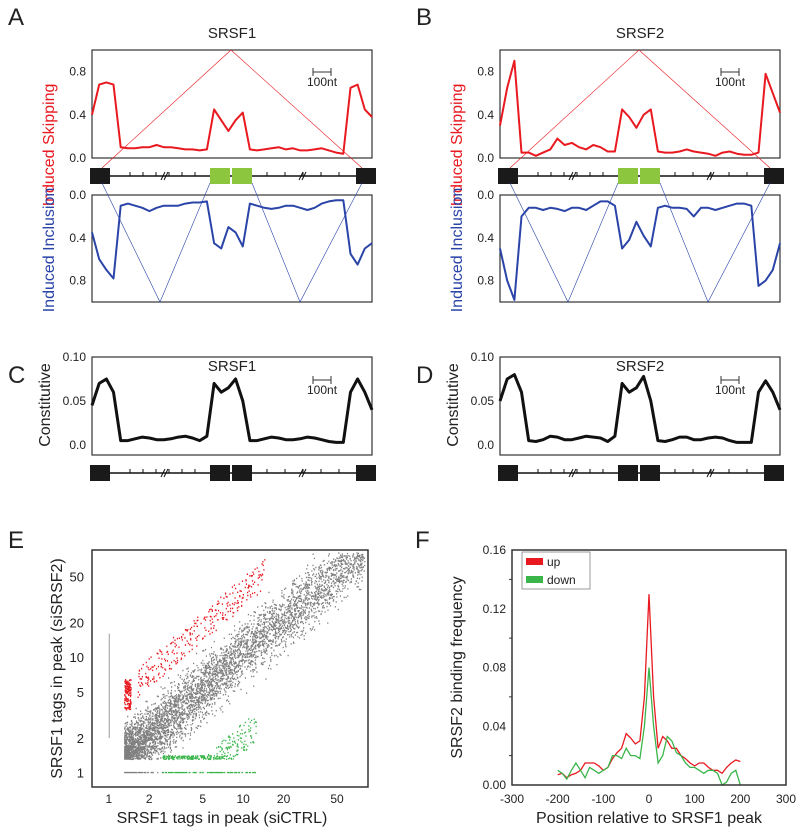 The image size is (800, 836). What do you see at coordinates (80, 738) in the screenshot?
I see `y-tick-label: 2` at bounding box center [80, 738].